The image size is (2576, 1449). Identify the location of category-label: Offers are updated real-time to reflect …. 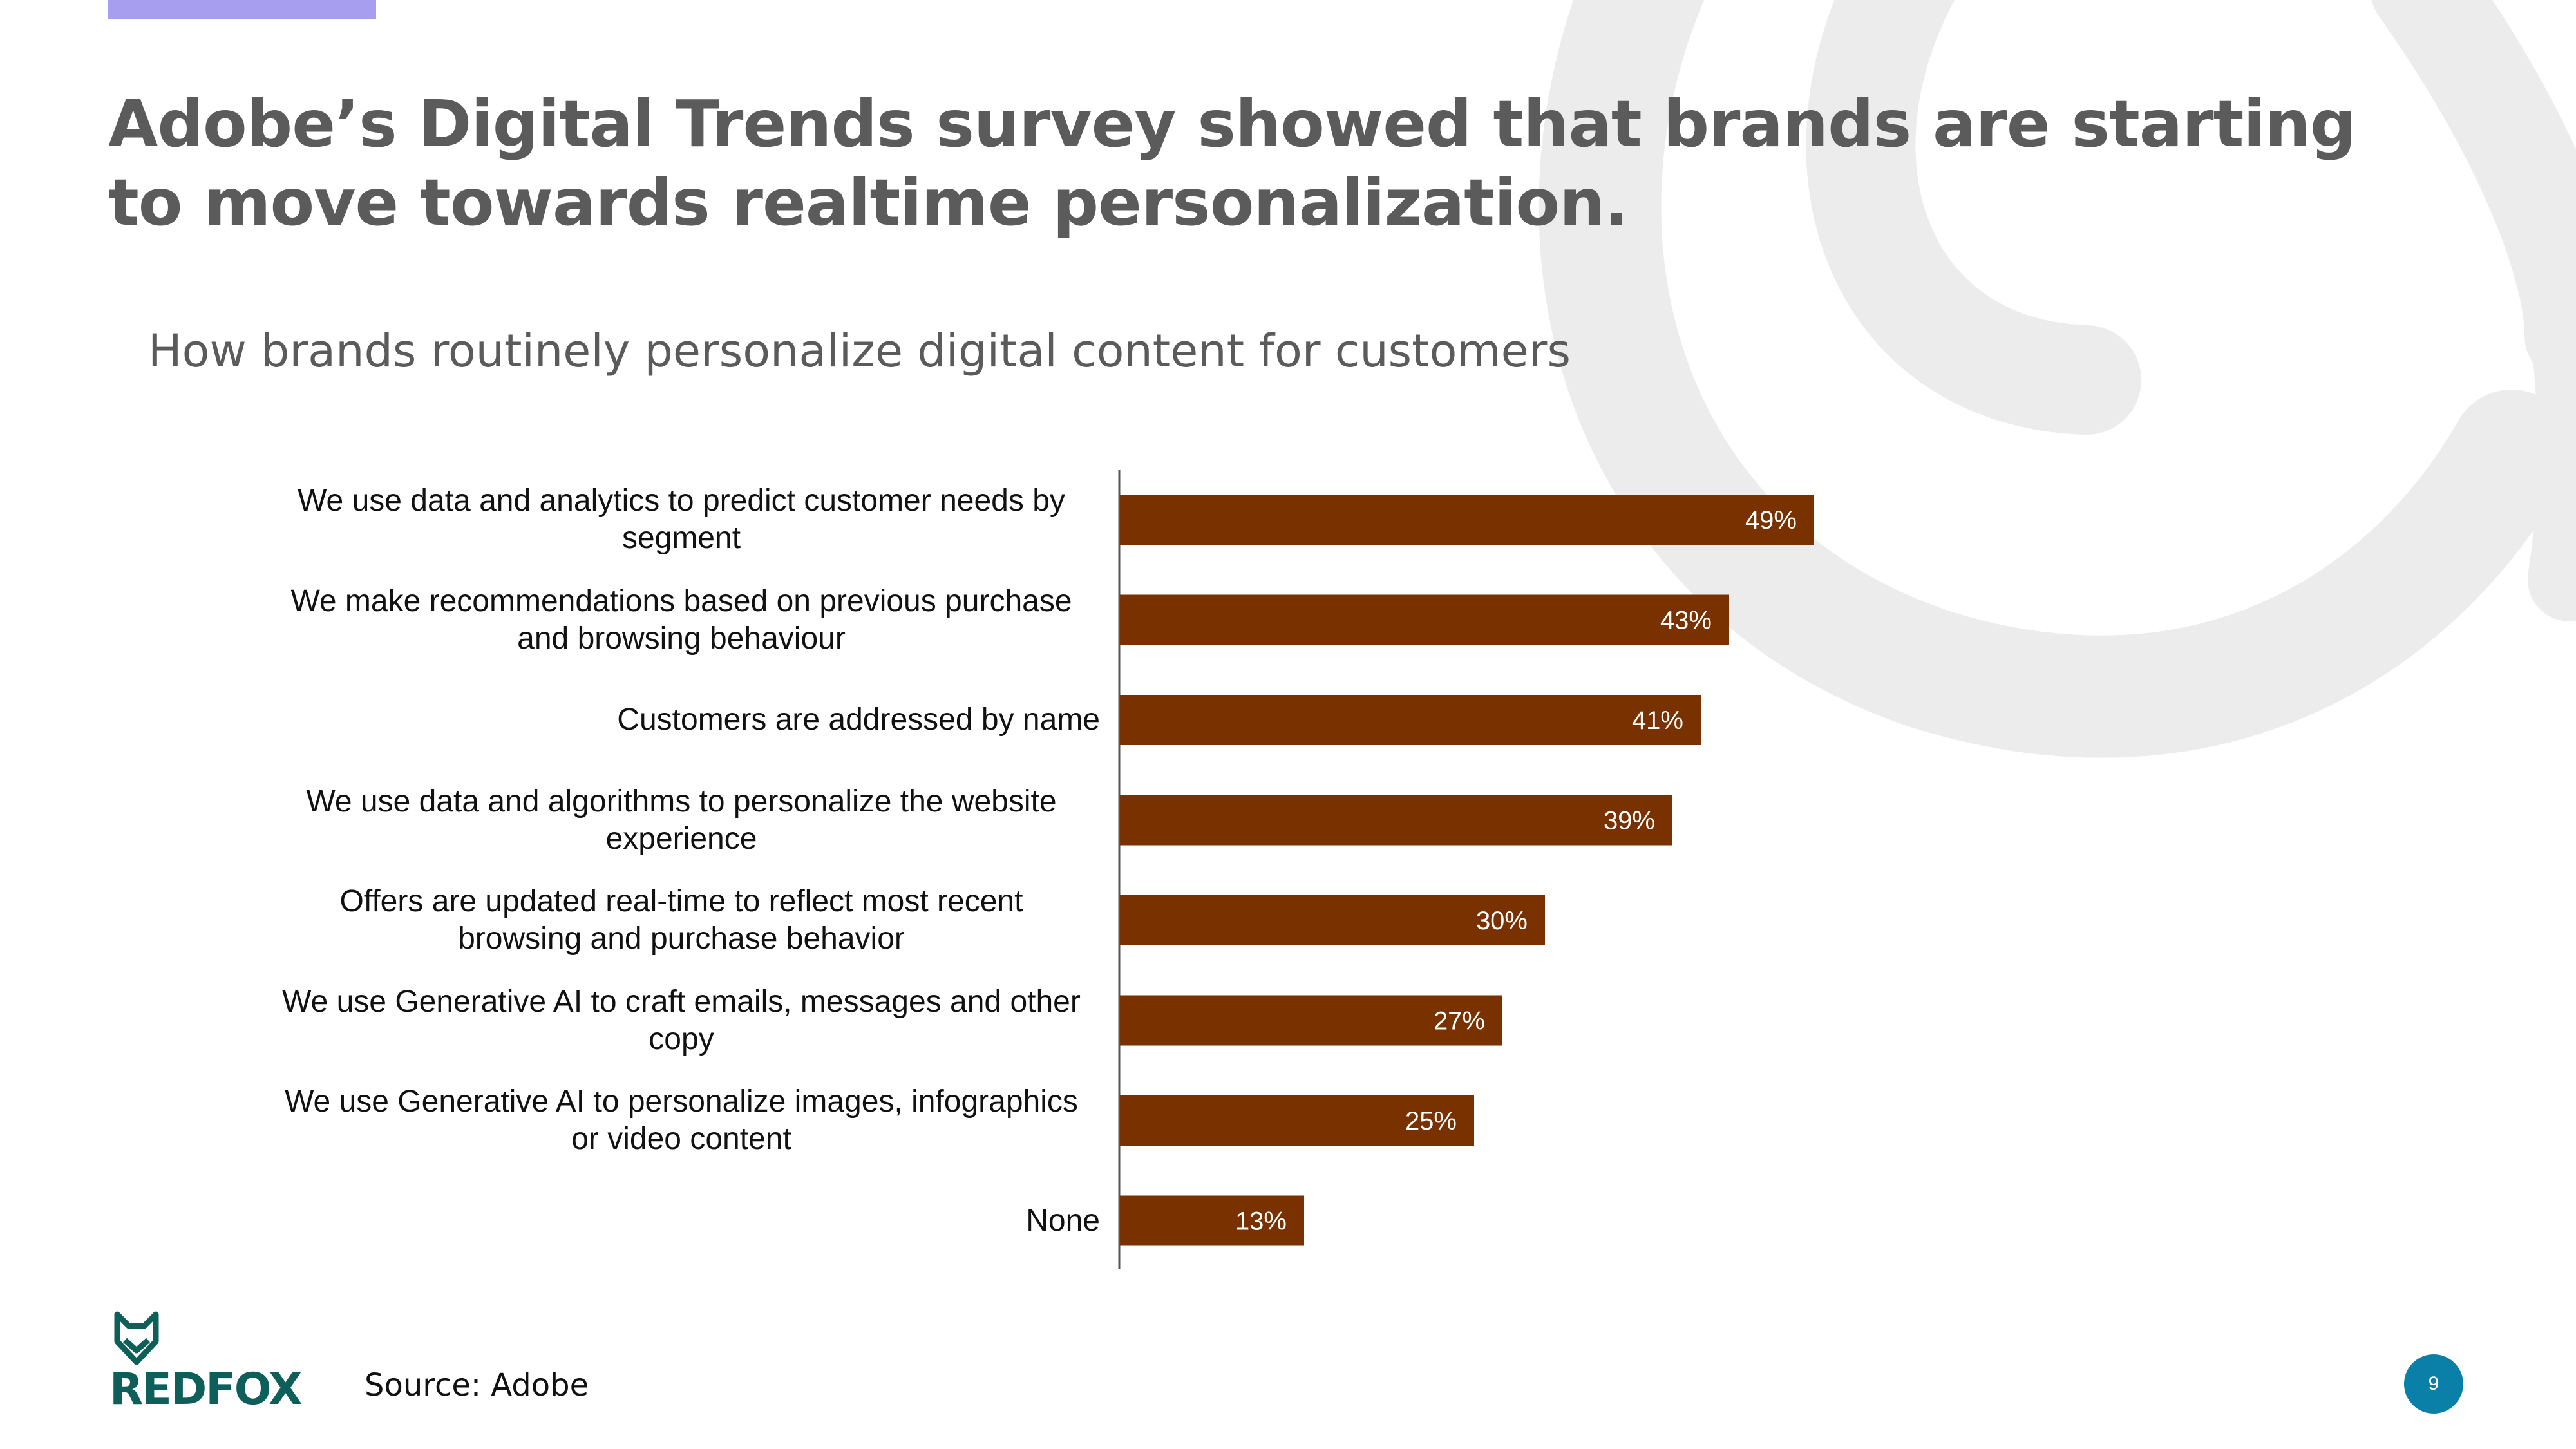
(681, 920).